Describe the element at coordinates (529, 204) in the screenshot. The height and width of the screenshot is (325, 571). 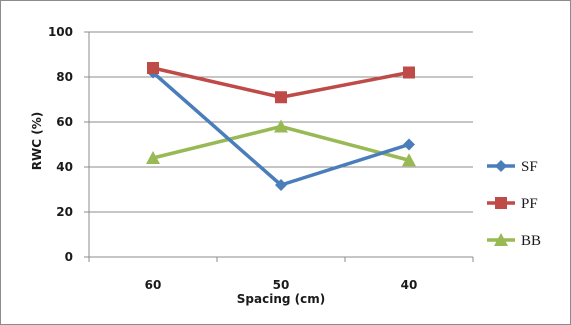
I see `legend-label: PF` at that location.